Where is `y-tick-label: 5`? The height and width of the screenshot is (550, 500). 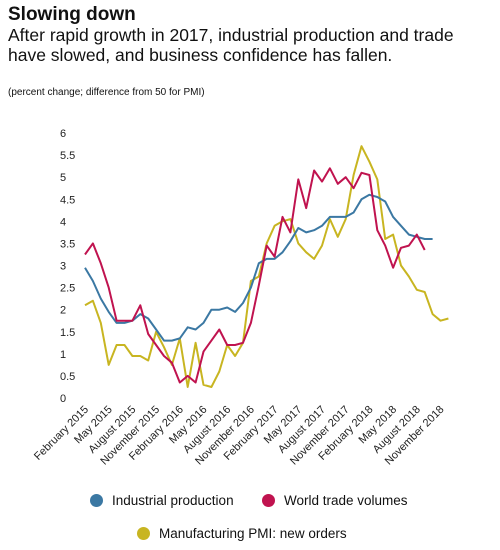
y-tick-label: 5 is located at coordinates (63, 178).